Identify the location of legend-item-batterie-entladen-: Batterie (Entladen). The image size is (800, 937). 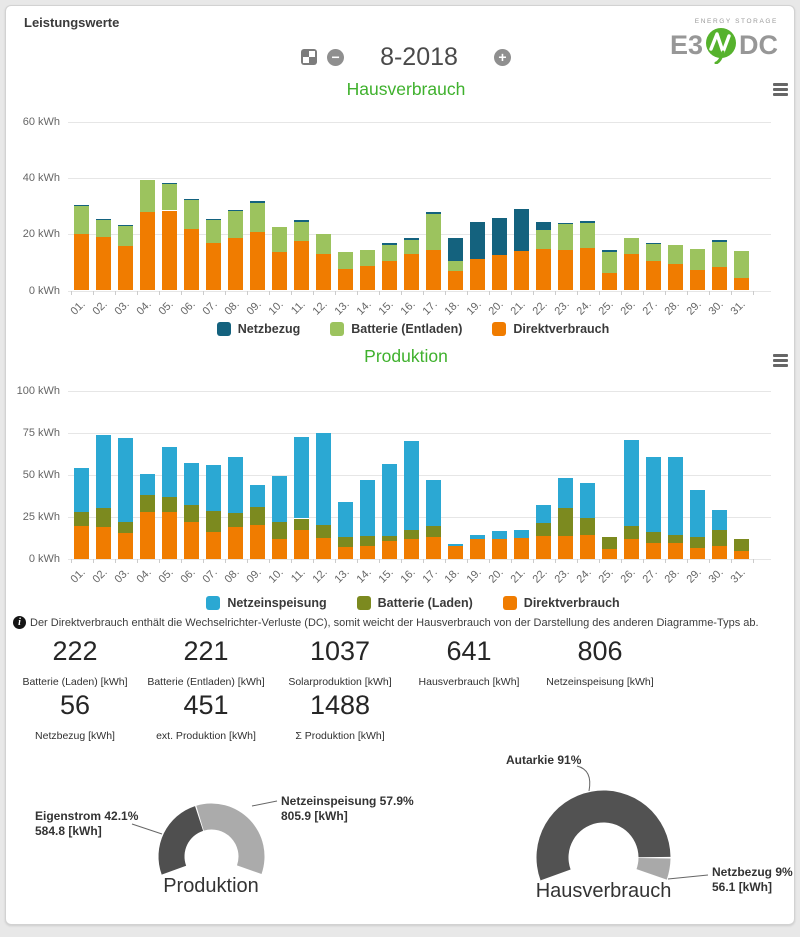
(396, 329).